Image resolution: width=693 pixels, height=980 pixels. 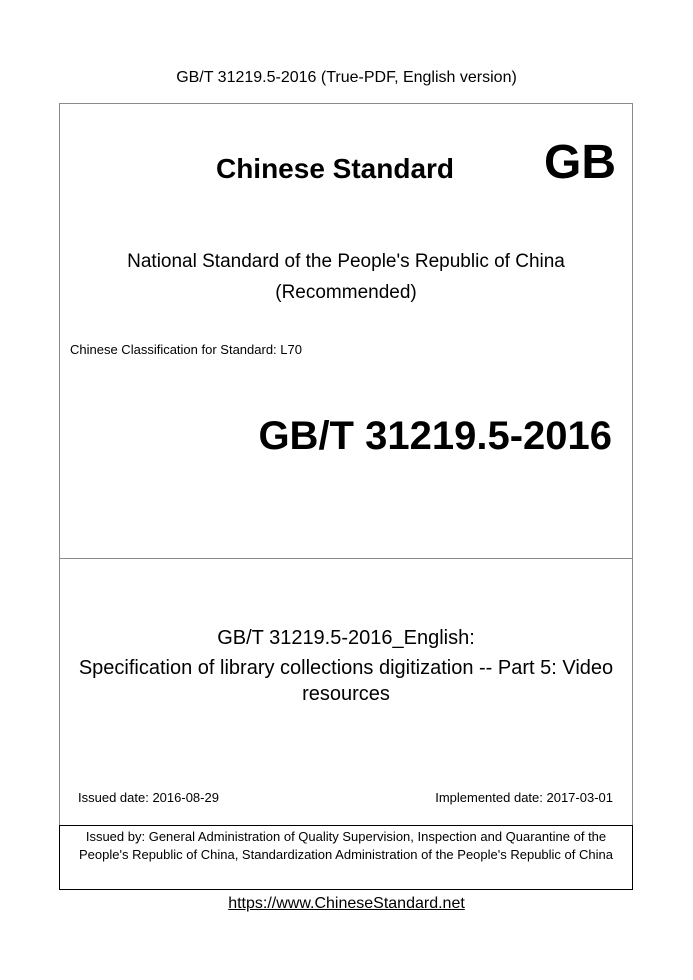 What do you see at coordinates (524, 797) in the screenshot?
I see `implemented-date: Implemented date: 2017-03-01` at bounding box center [524, 797].